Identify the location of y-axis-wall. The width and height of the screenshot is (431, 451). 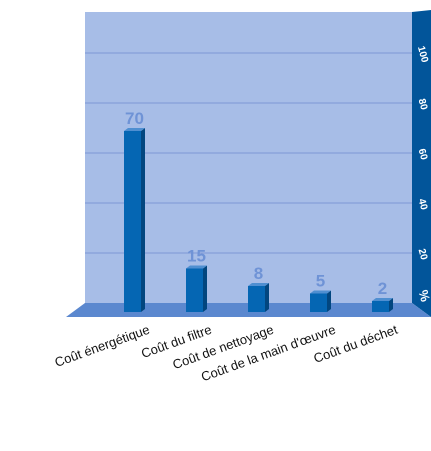
(421, 163).